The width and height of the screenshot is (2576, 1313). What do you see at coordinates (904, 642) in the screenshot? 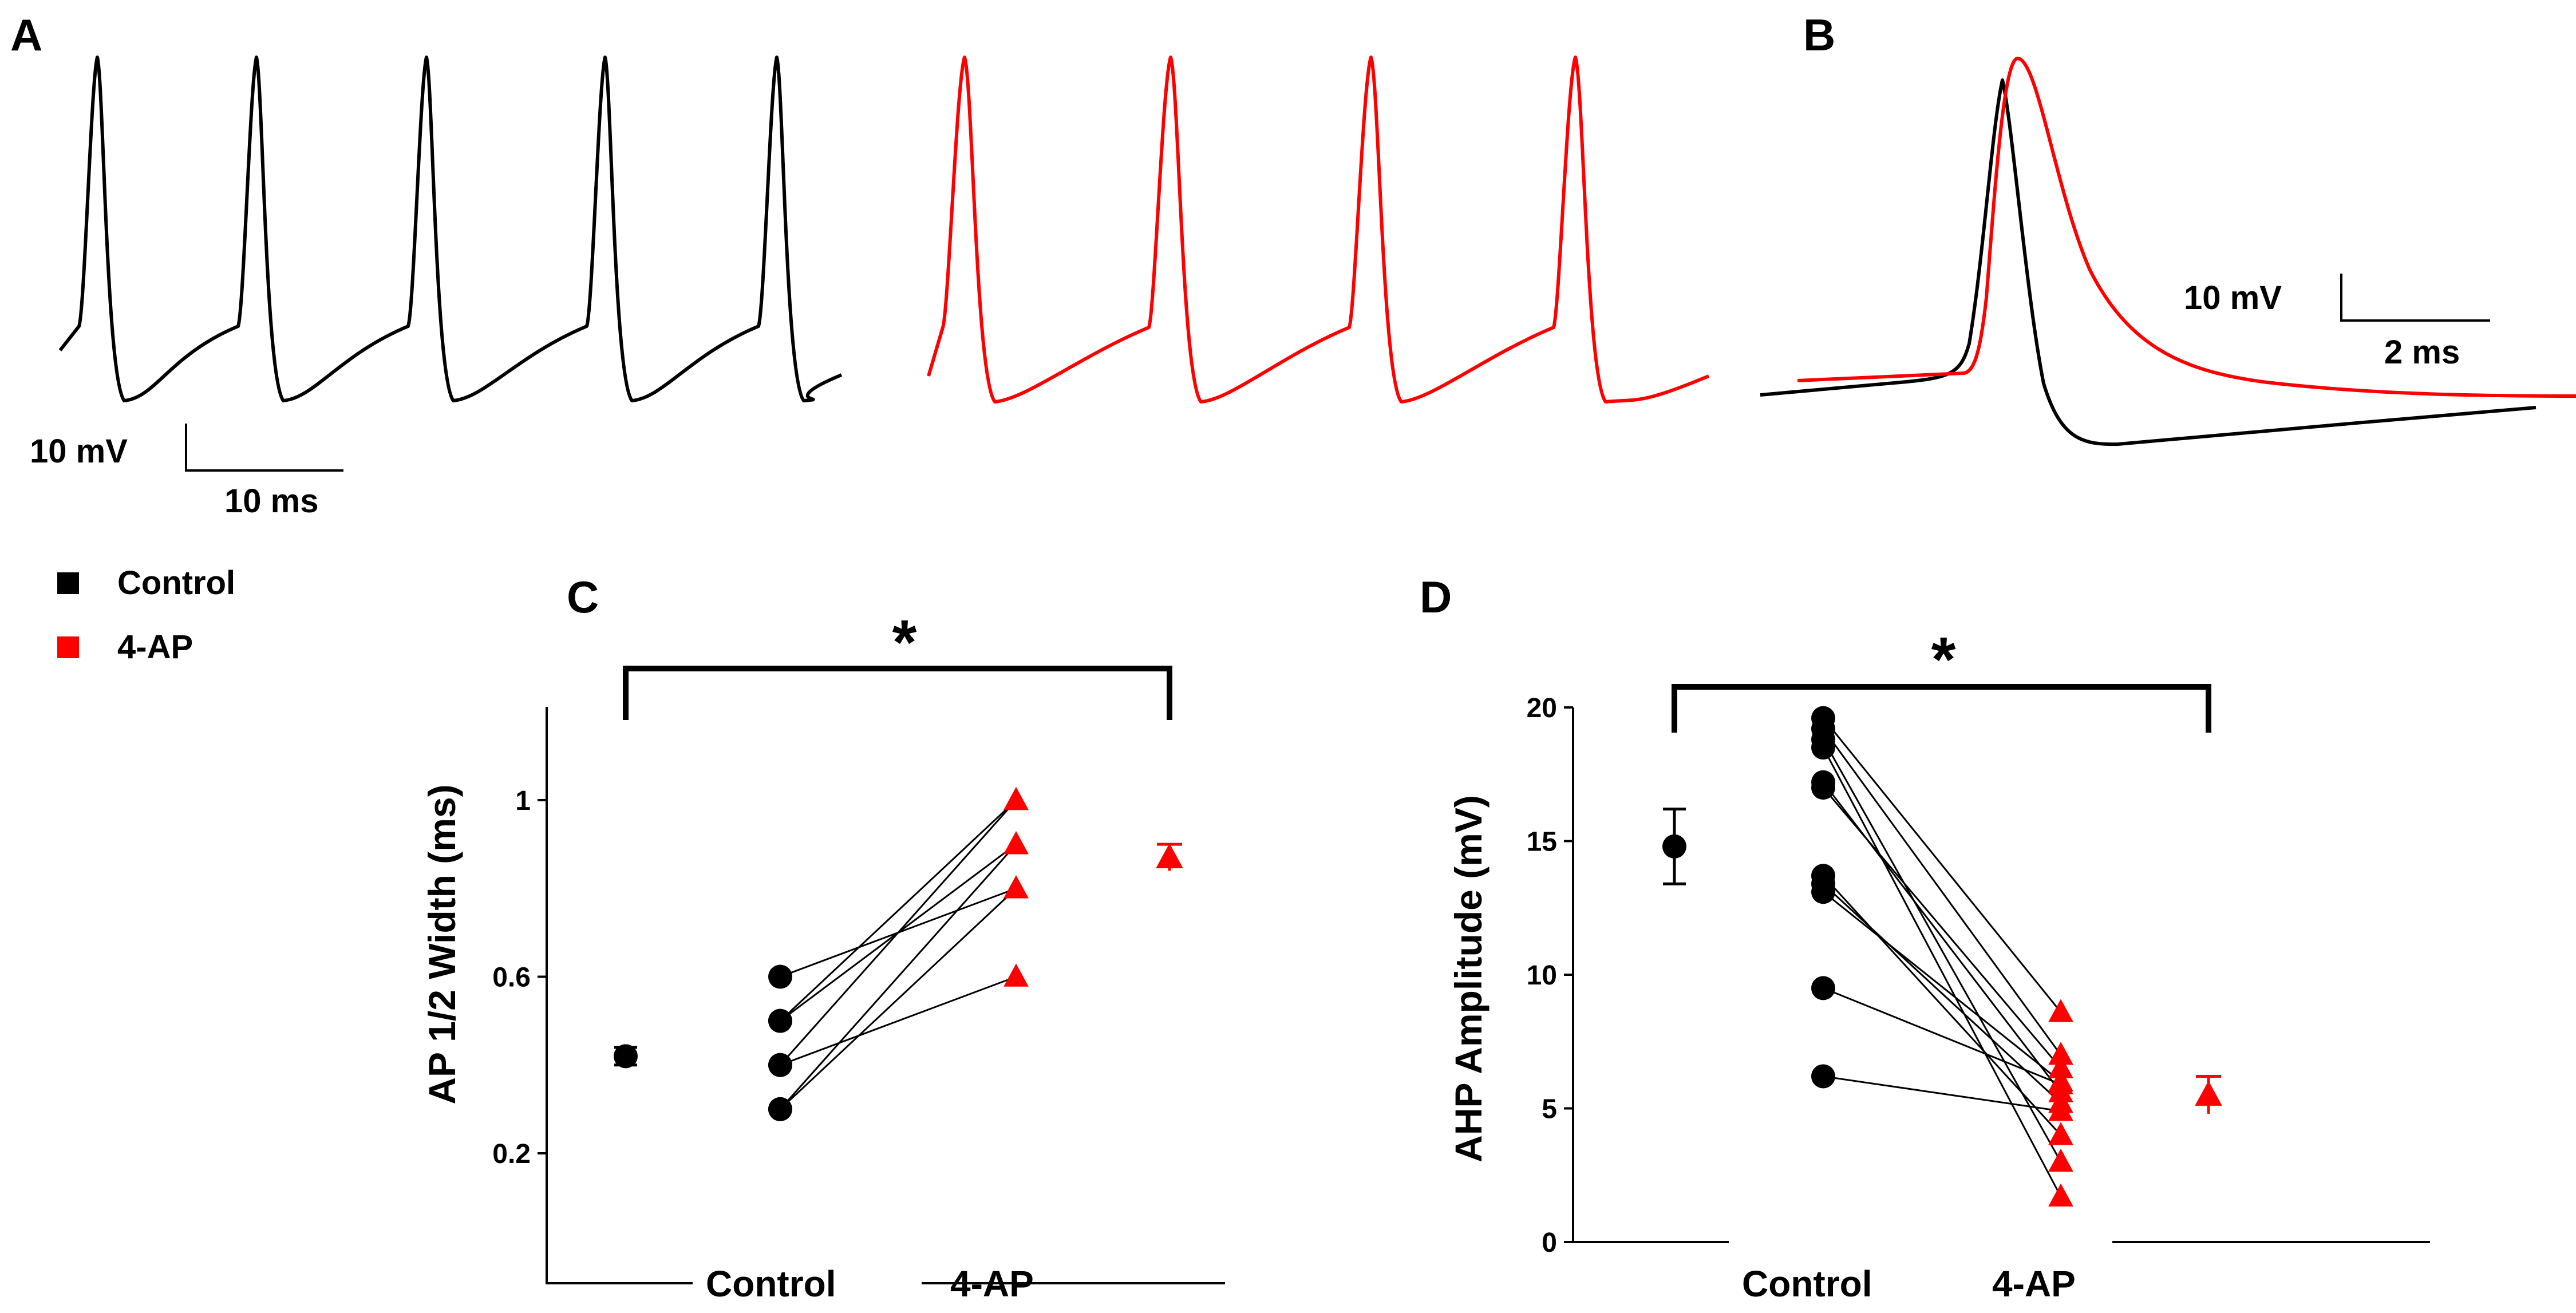
I see `chart-c-significance-star: *` at bounding box center [904, 642].